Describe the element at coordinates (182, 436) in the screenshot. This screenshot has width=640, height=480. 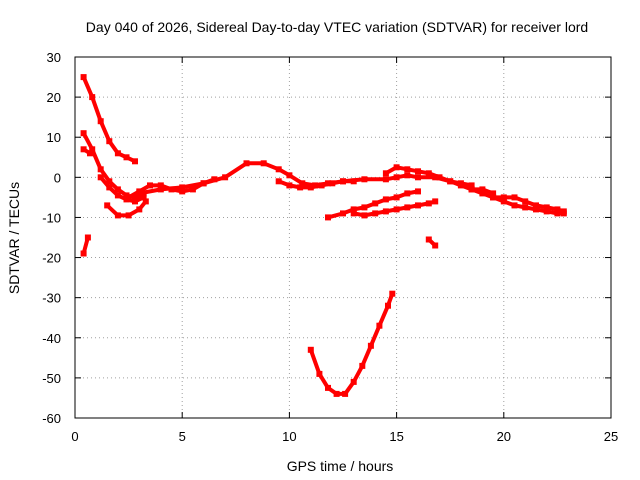
I see `x-tick-label: 5` at that location.